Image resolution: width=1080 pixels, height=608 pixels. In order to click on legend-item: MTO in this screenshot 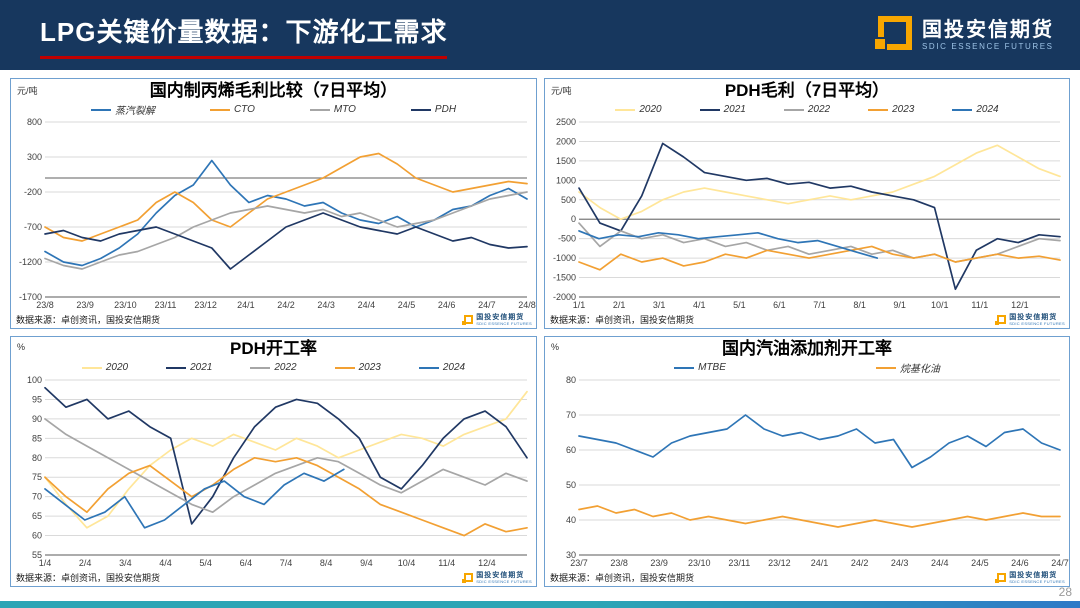, I will do `click(332, 110)`.